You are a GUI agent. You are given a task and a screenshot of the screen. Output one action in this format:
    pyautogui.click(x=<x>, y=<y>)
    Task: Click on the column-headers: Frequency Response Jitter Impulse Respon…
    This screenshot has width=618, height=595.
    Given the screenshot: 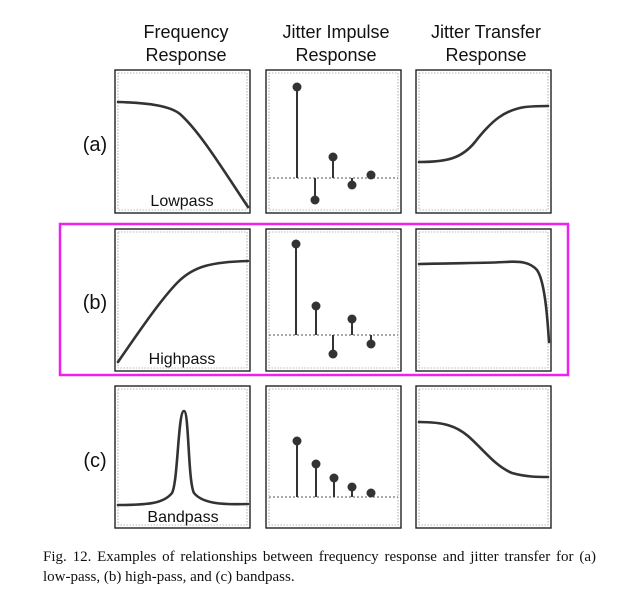 What is the action you would take?
    pyautogui.click(x=342, y=43)
    